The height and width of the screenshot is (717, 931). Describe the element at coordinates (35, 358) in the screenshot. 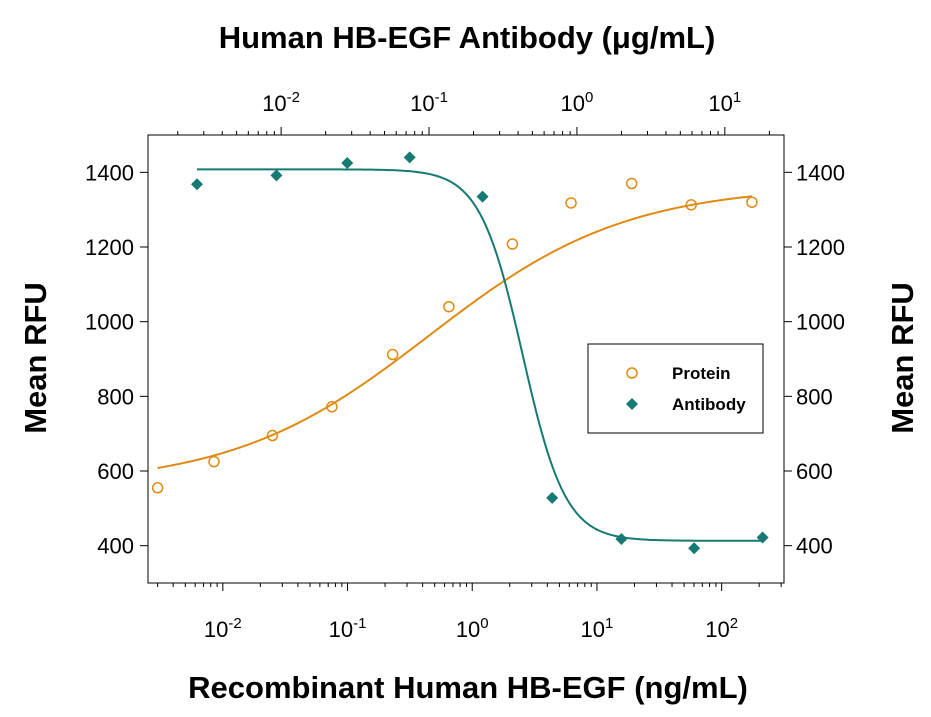

I see `left-axis-title: Mean RFU` at that location.